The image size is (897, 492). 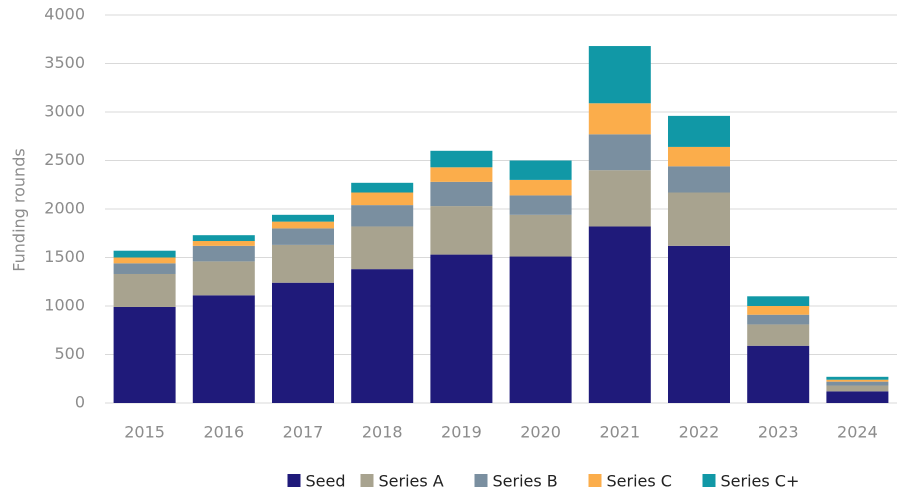 I want to click on y-axis-title: Funding rounds, so click(x=19, y=209).